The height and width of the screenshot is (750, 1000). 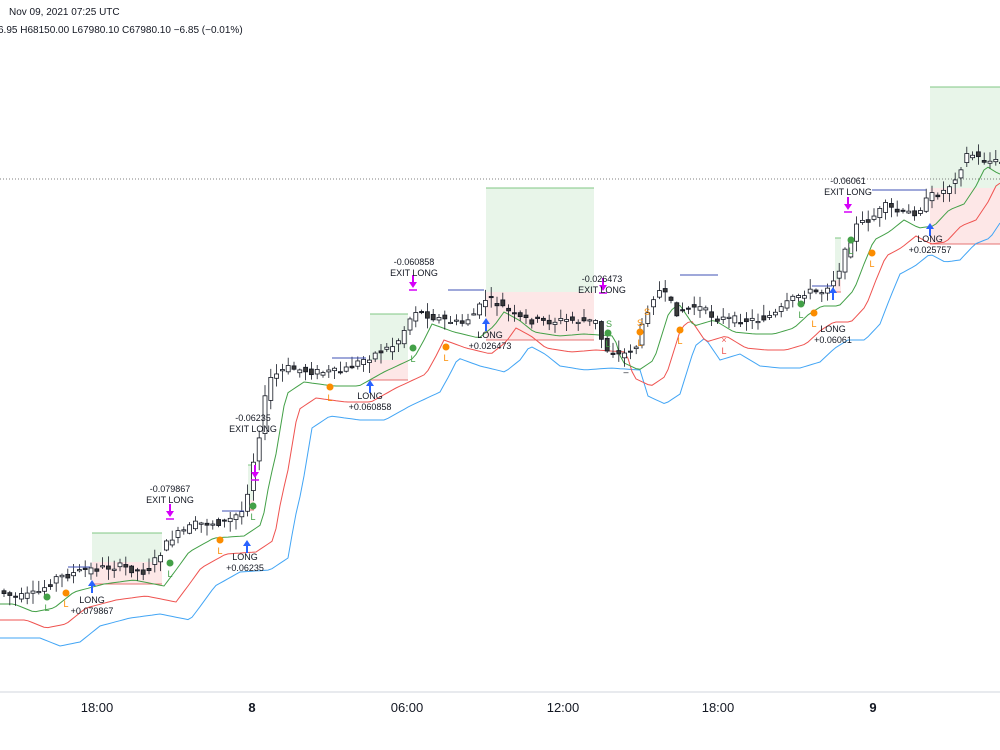 I want to click on time-tick-label: 8, so click(x=251, y=707).